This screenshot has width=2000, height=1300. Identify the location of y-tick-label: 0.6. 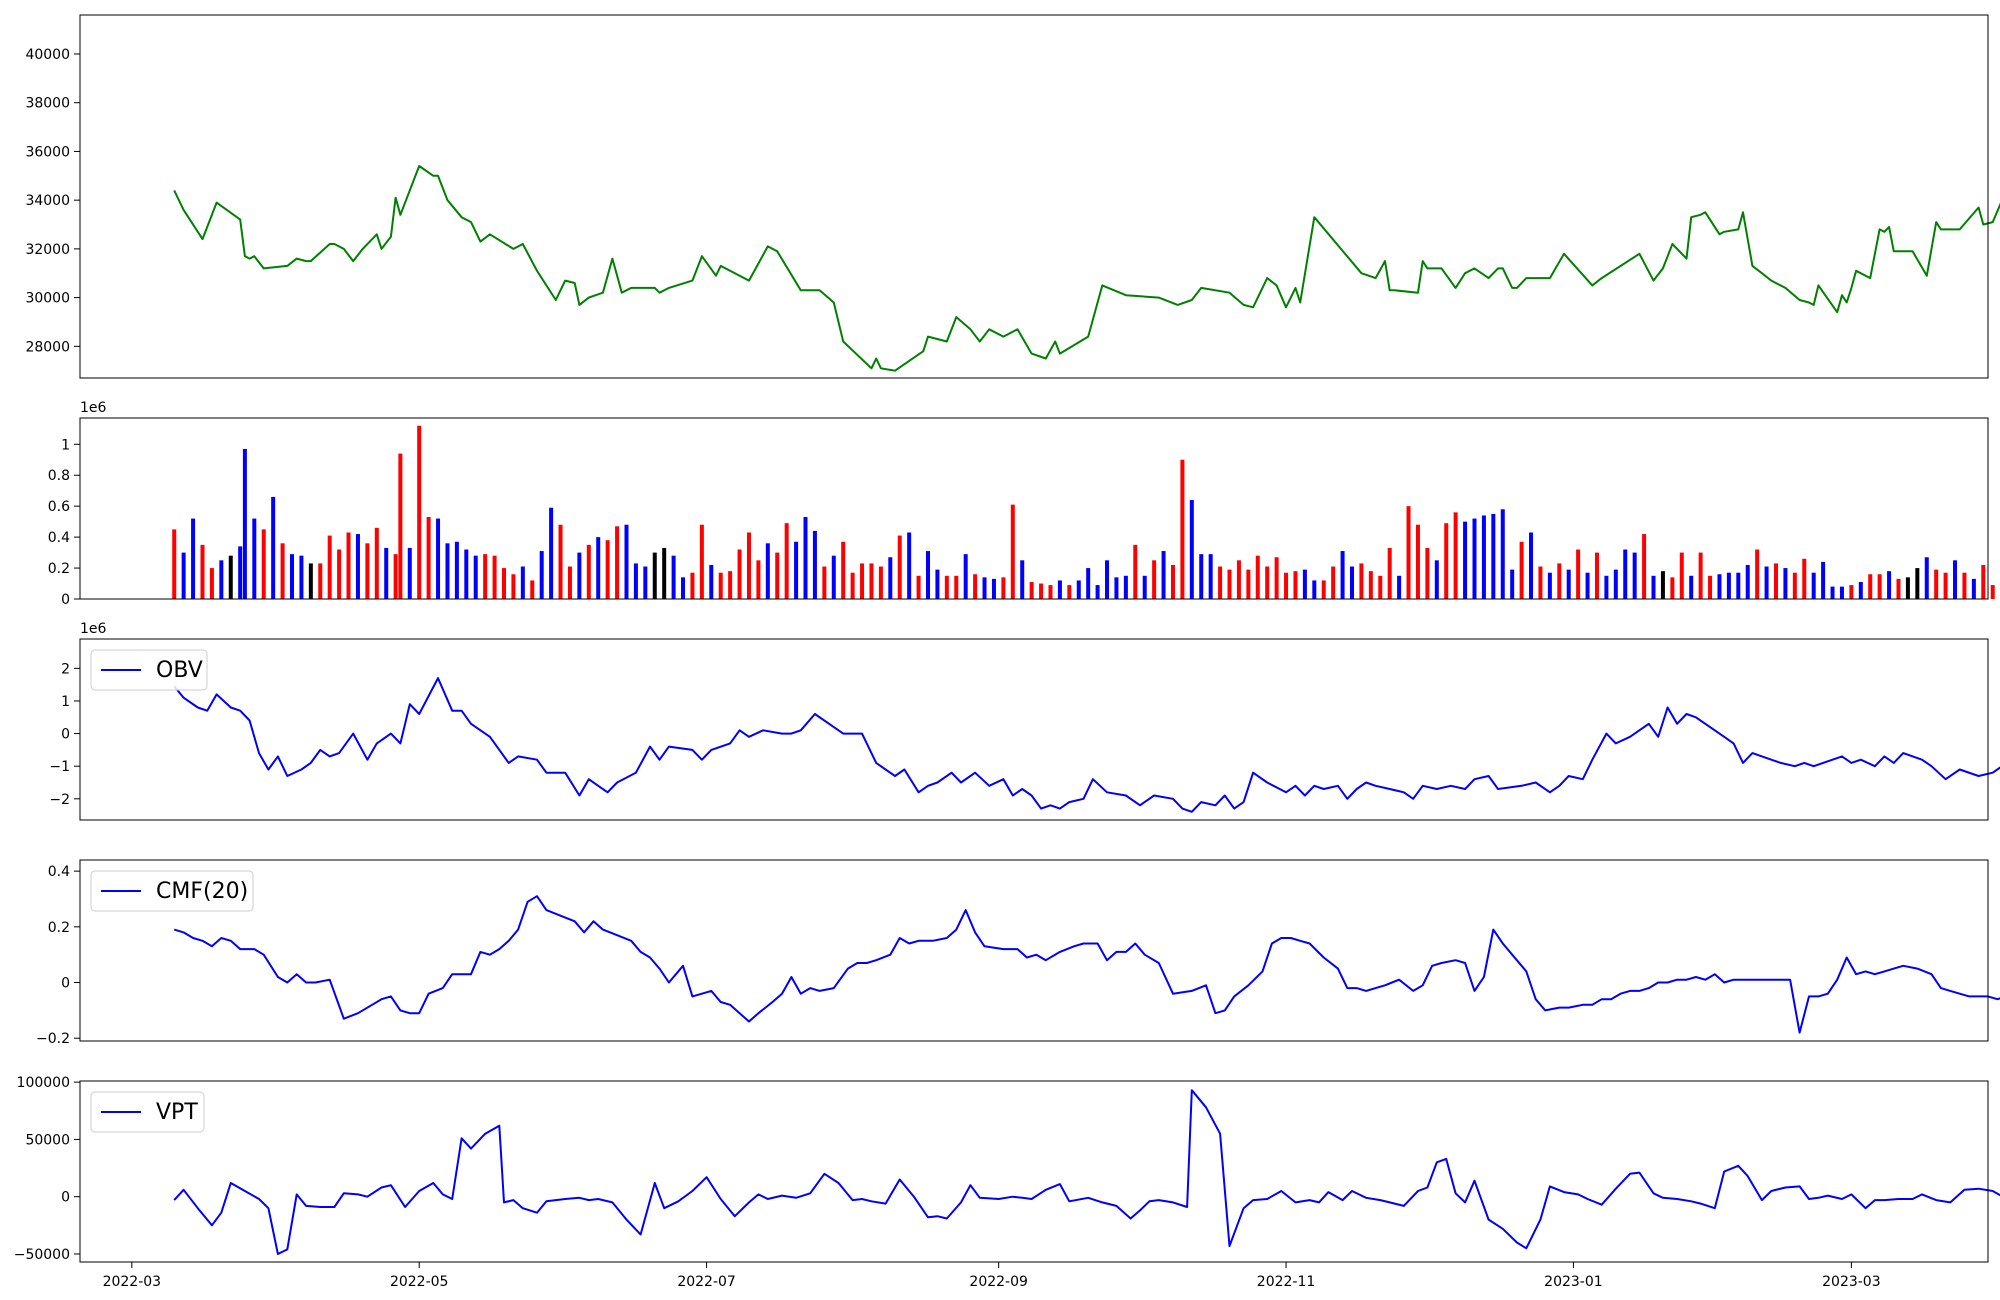
(59, 507).